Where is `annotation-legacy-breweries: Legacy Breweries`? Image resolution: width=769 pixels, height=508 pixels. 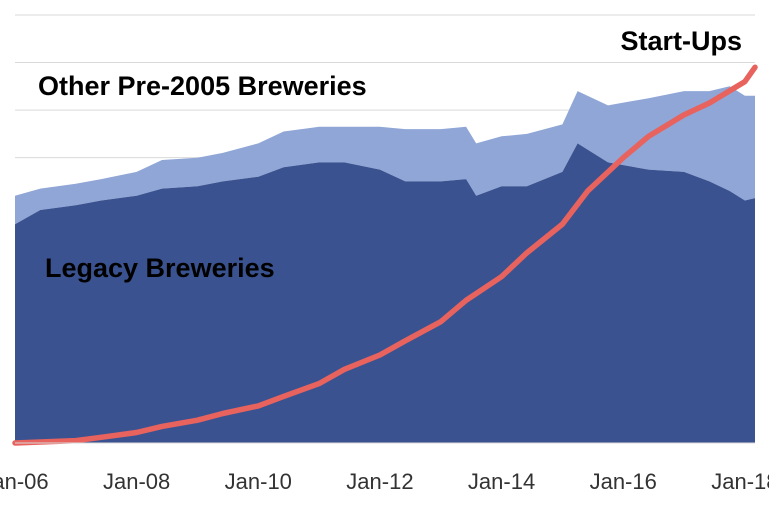
annotation-legacy-breweries: Legacy Breweries is located at coordinates (160, 268).